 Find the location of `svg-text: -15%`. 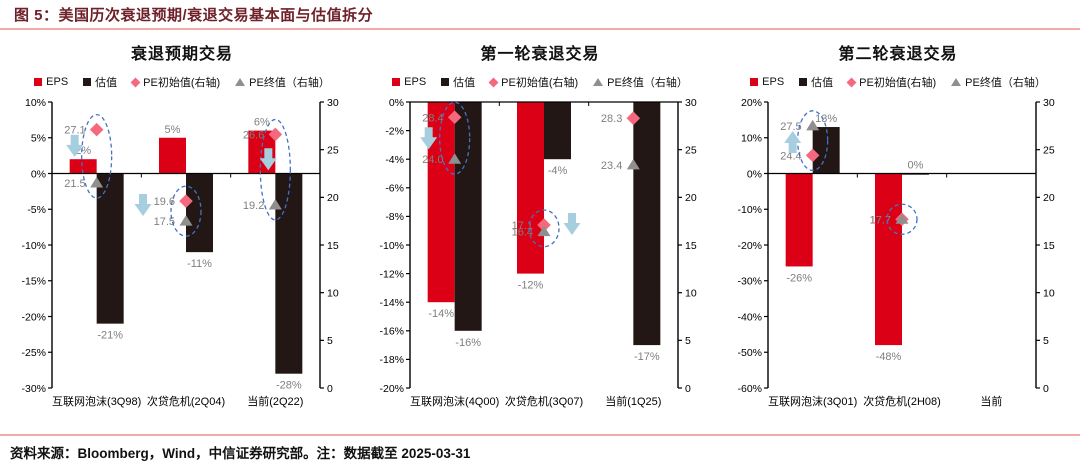

svg-text: -15% is located at coordinates (33, 282).